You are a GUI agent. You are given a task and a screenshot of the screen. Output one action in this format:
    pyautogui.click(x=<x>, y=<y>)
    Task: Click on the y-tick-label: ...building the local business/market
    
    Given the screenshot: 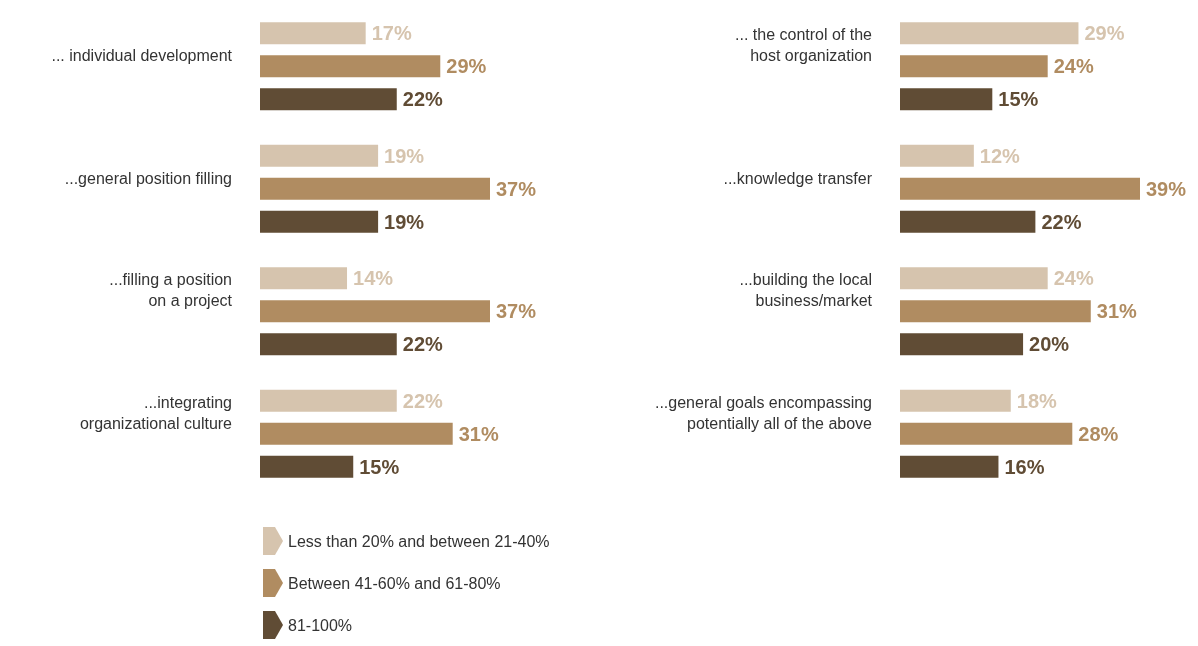 What is the action you would take?
    pyautogui.click(x=806, y=290)
    